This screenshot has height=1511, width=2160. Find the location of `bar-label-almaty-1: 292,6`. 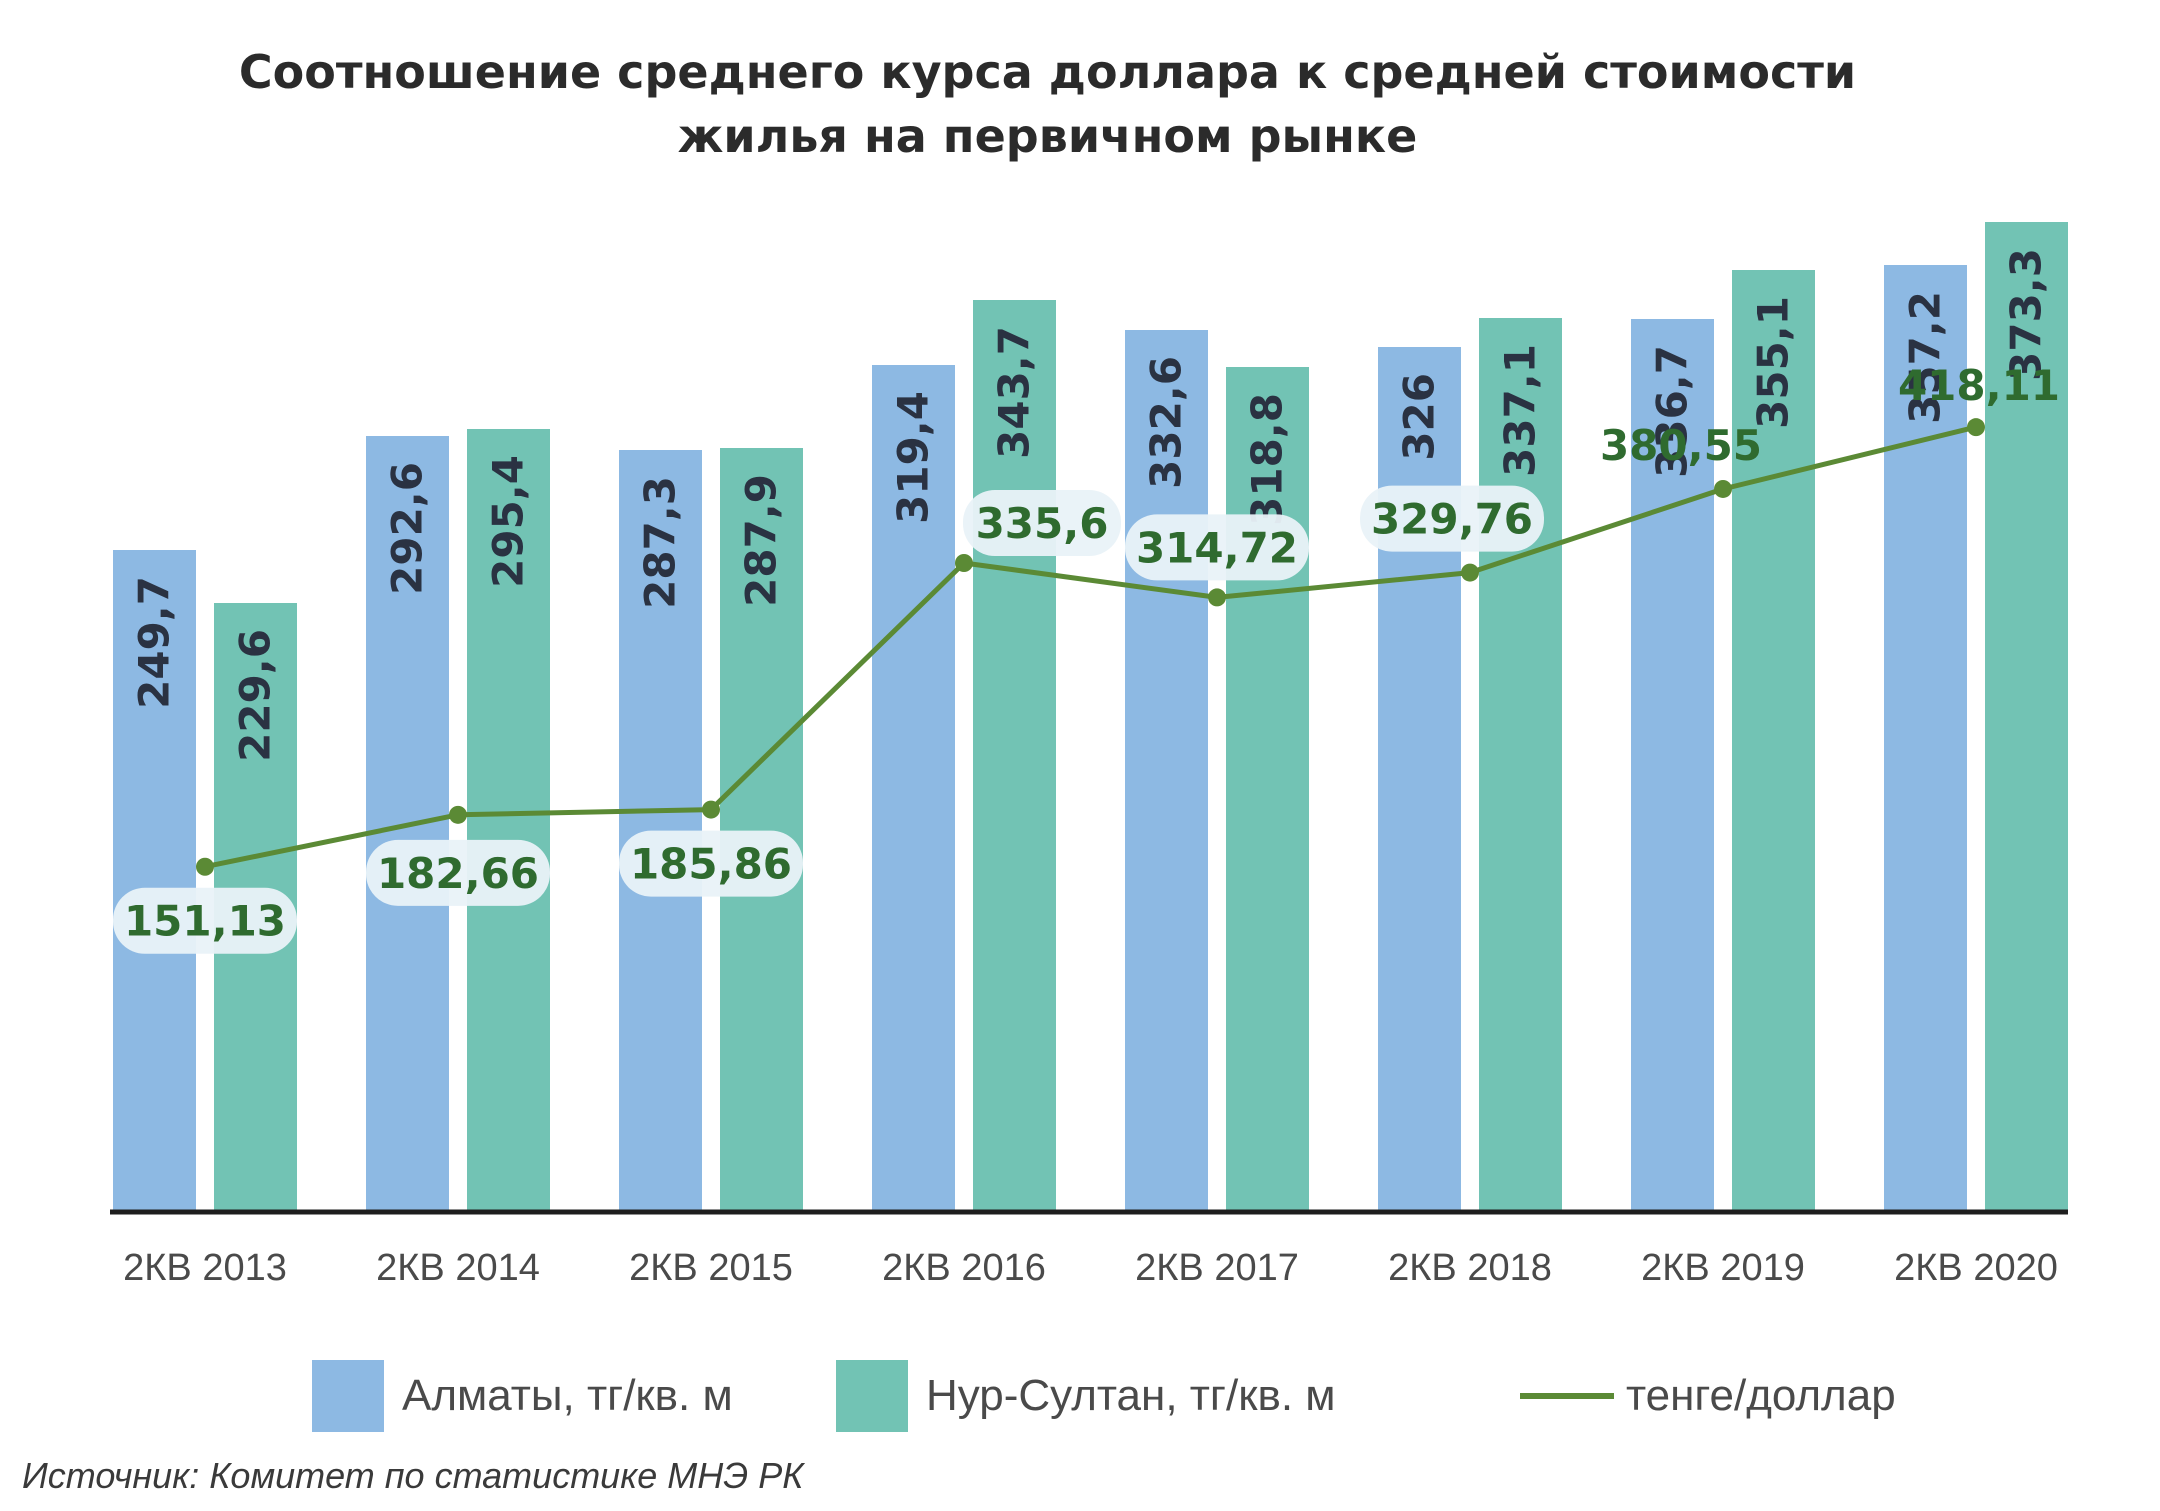

bar-label-almaty-1: 292,6 is located at coordinates (407, 528).